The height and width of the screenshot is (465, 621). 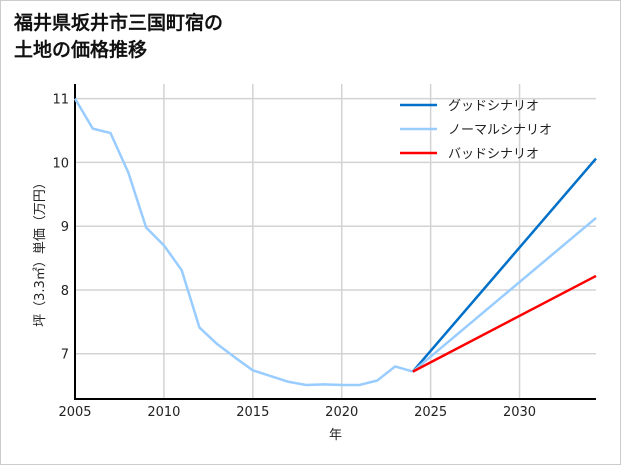 I want to click on y-tick-label: 10, so click(x=60, y=163).